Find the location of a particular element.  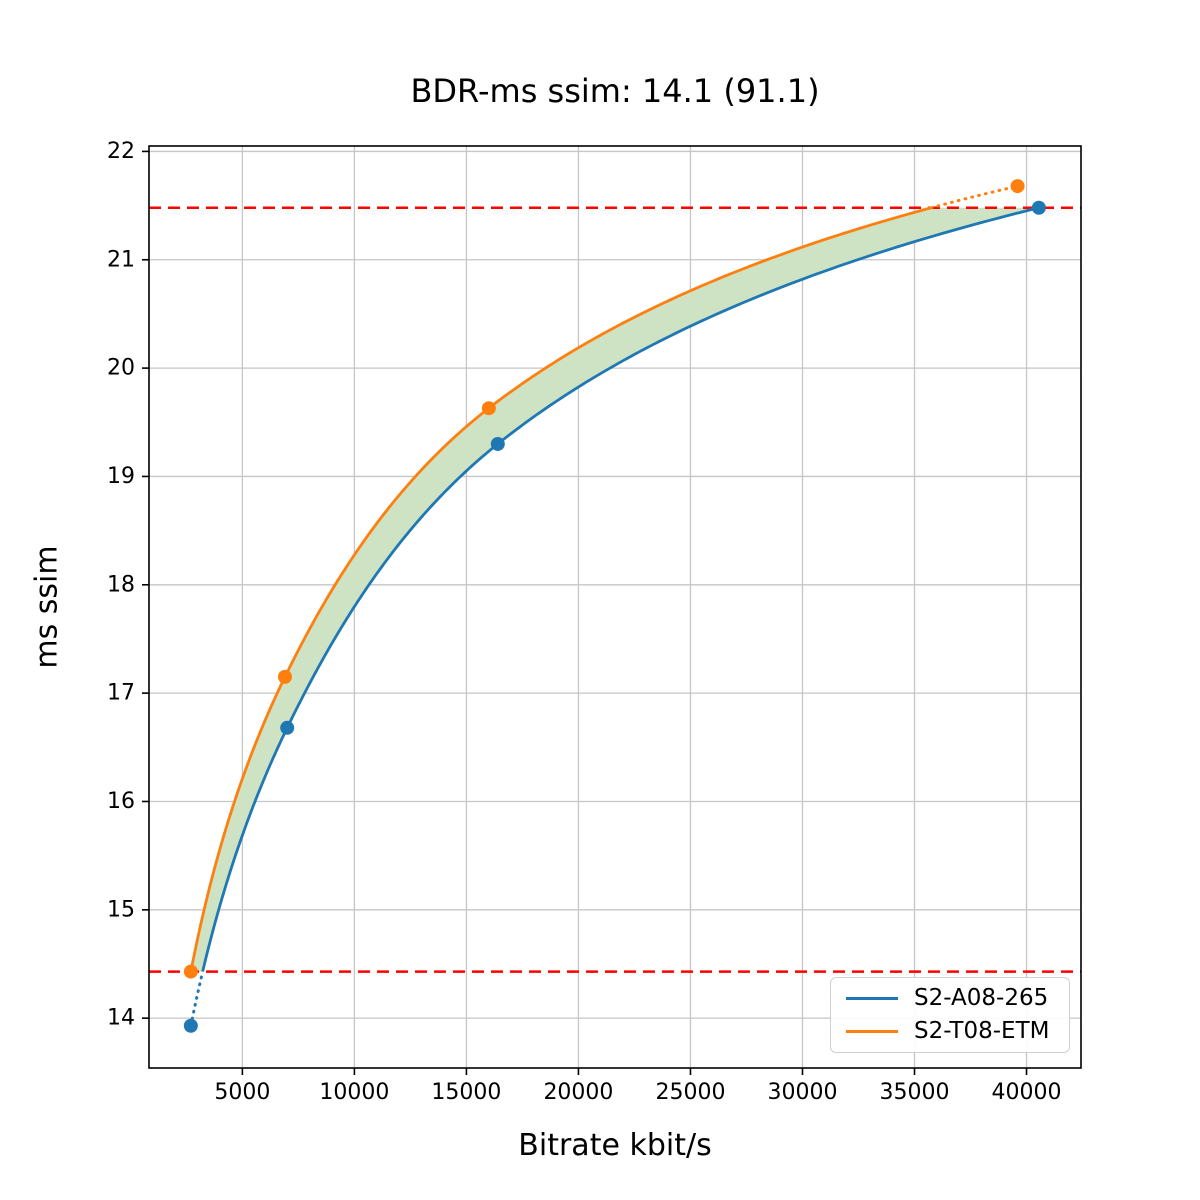

legend-entry: S2-T08-ETM is located at coordinates (957, 1031).